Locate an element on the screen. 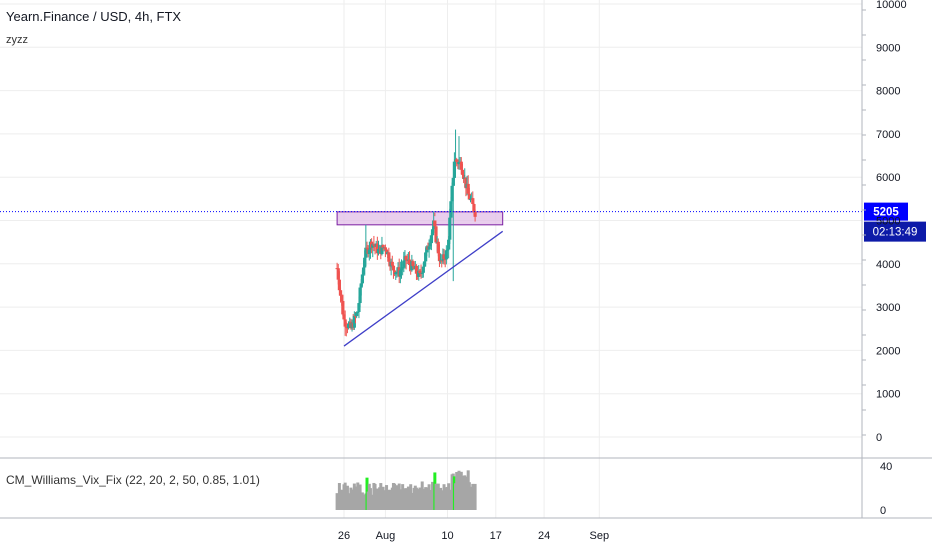 This screenshot has width=932, height=550. trendline is located at coordinates (423, 288).